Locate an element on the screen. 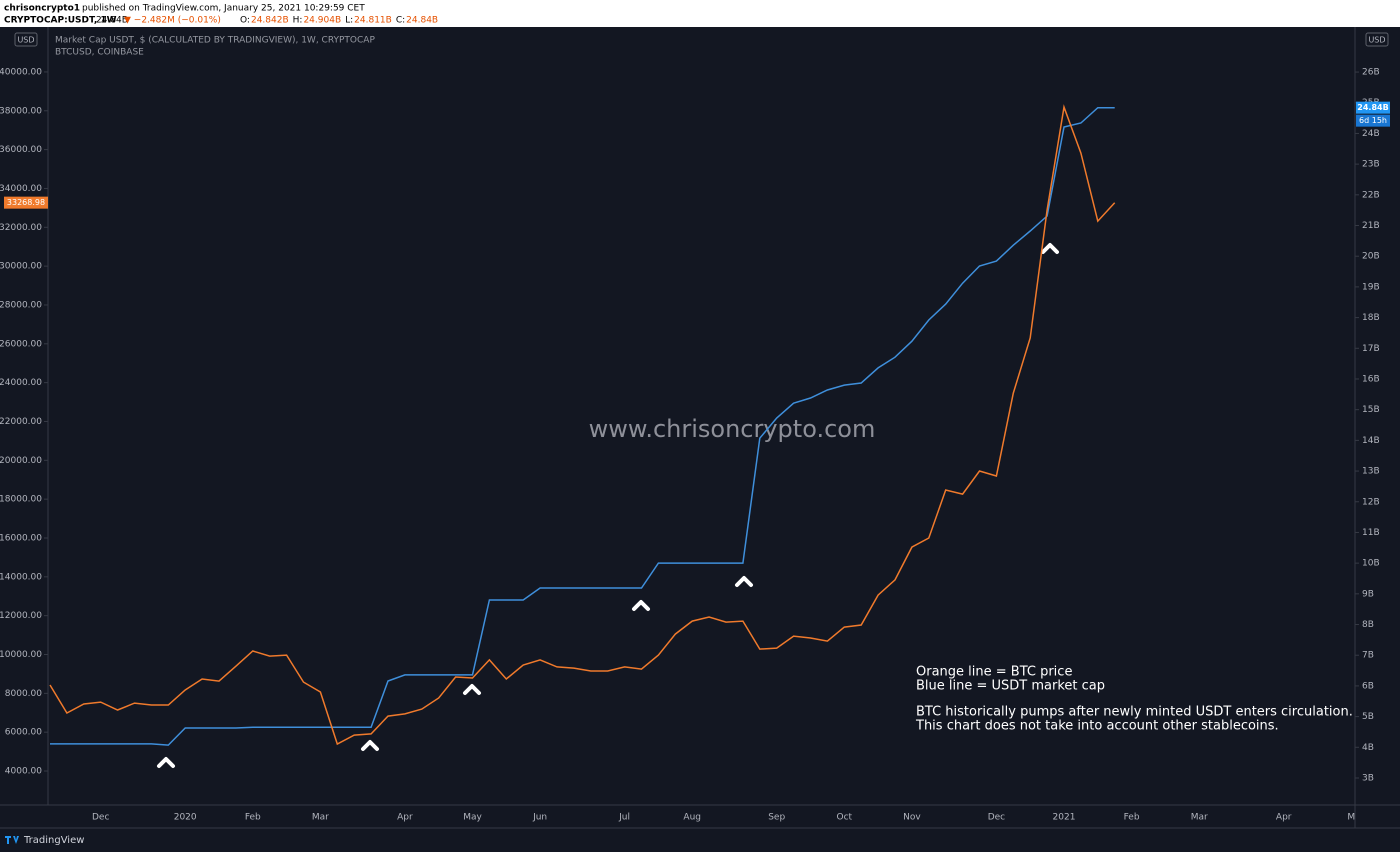  x-tick-label: 2020 is located at coordinates (185, 818).